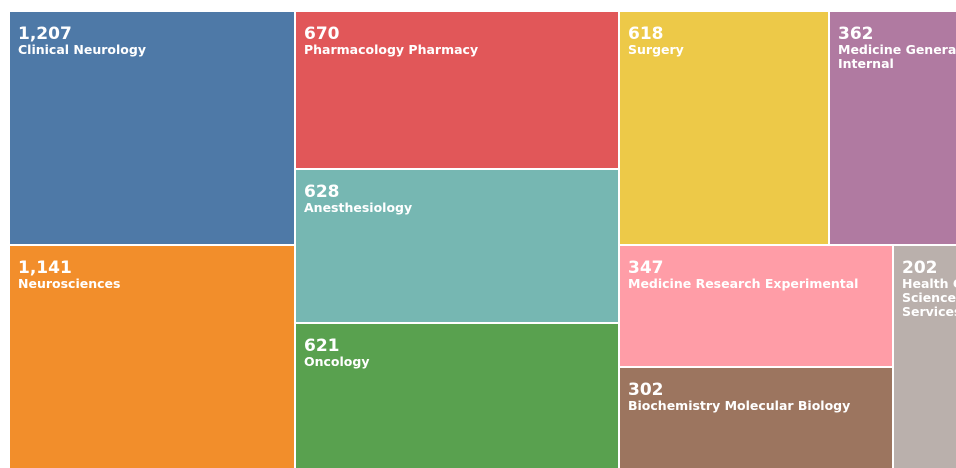 This screenshot has height=468, width=956. Describe the element at coordinates (322, 192) in the screenshot. I see `value-label: 628` at that location.